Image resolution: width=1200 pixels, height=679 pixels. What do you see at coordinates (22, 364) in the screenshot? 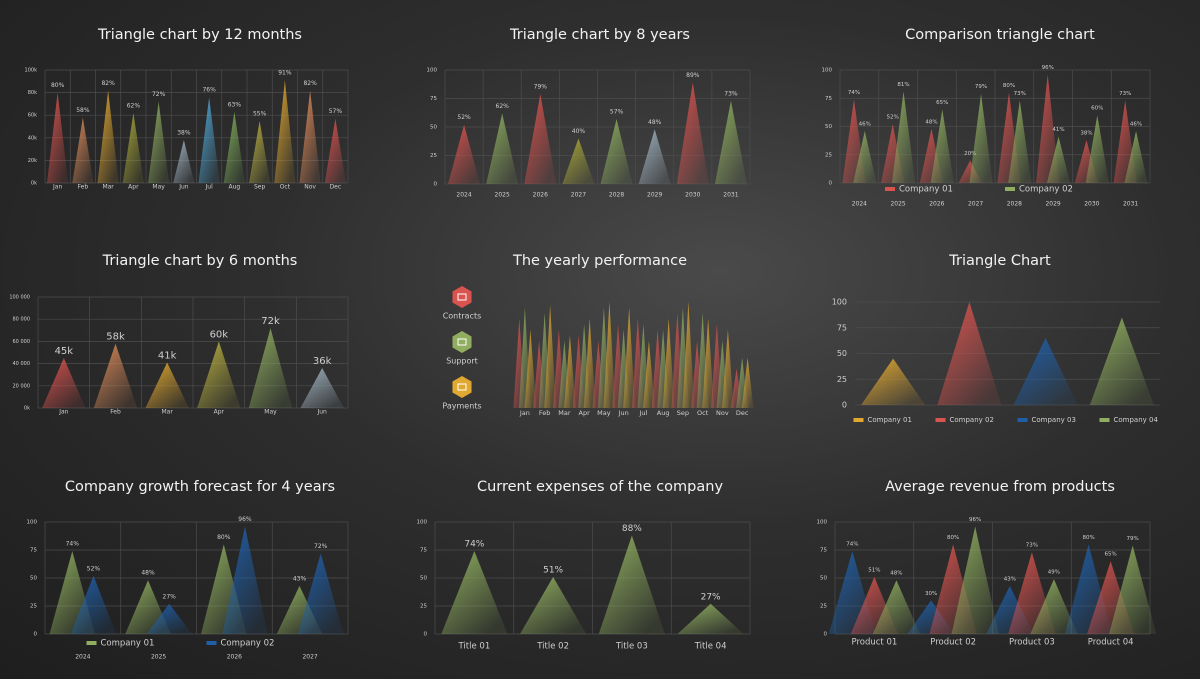
I see `y-tick-label: 40 000` at bounding box center [22, 364].